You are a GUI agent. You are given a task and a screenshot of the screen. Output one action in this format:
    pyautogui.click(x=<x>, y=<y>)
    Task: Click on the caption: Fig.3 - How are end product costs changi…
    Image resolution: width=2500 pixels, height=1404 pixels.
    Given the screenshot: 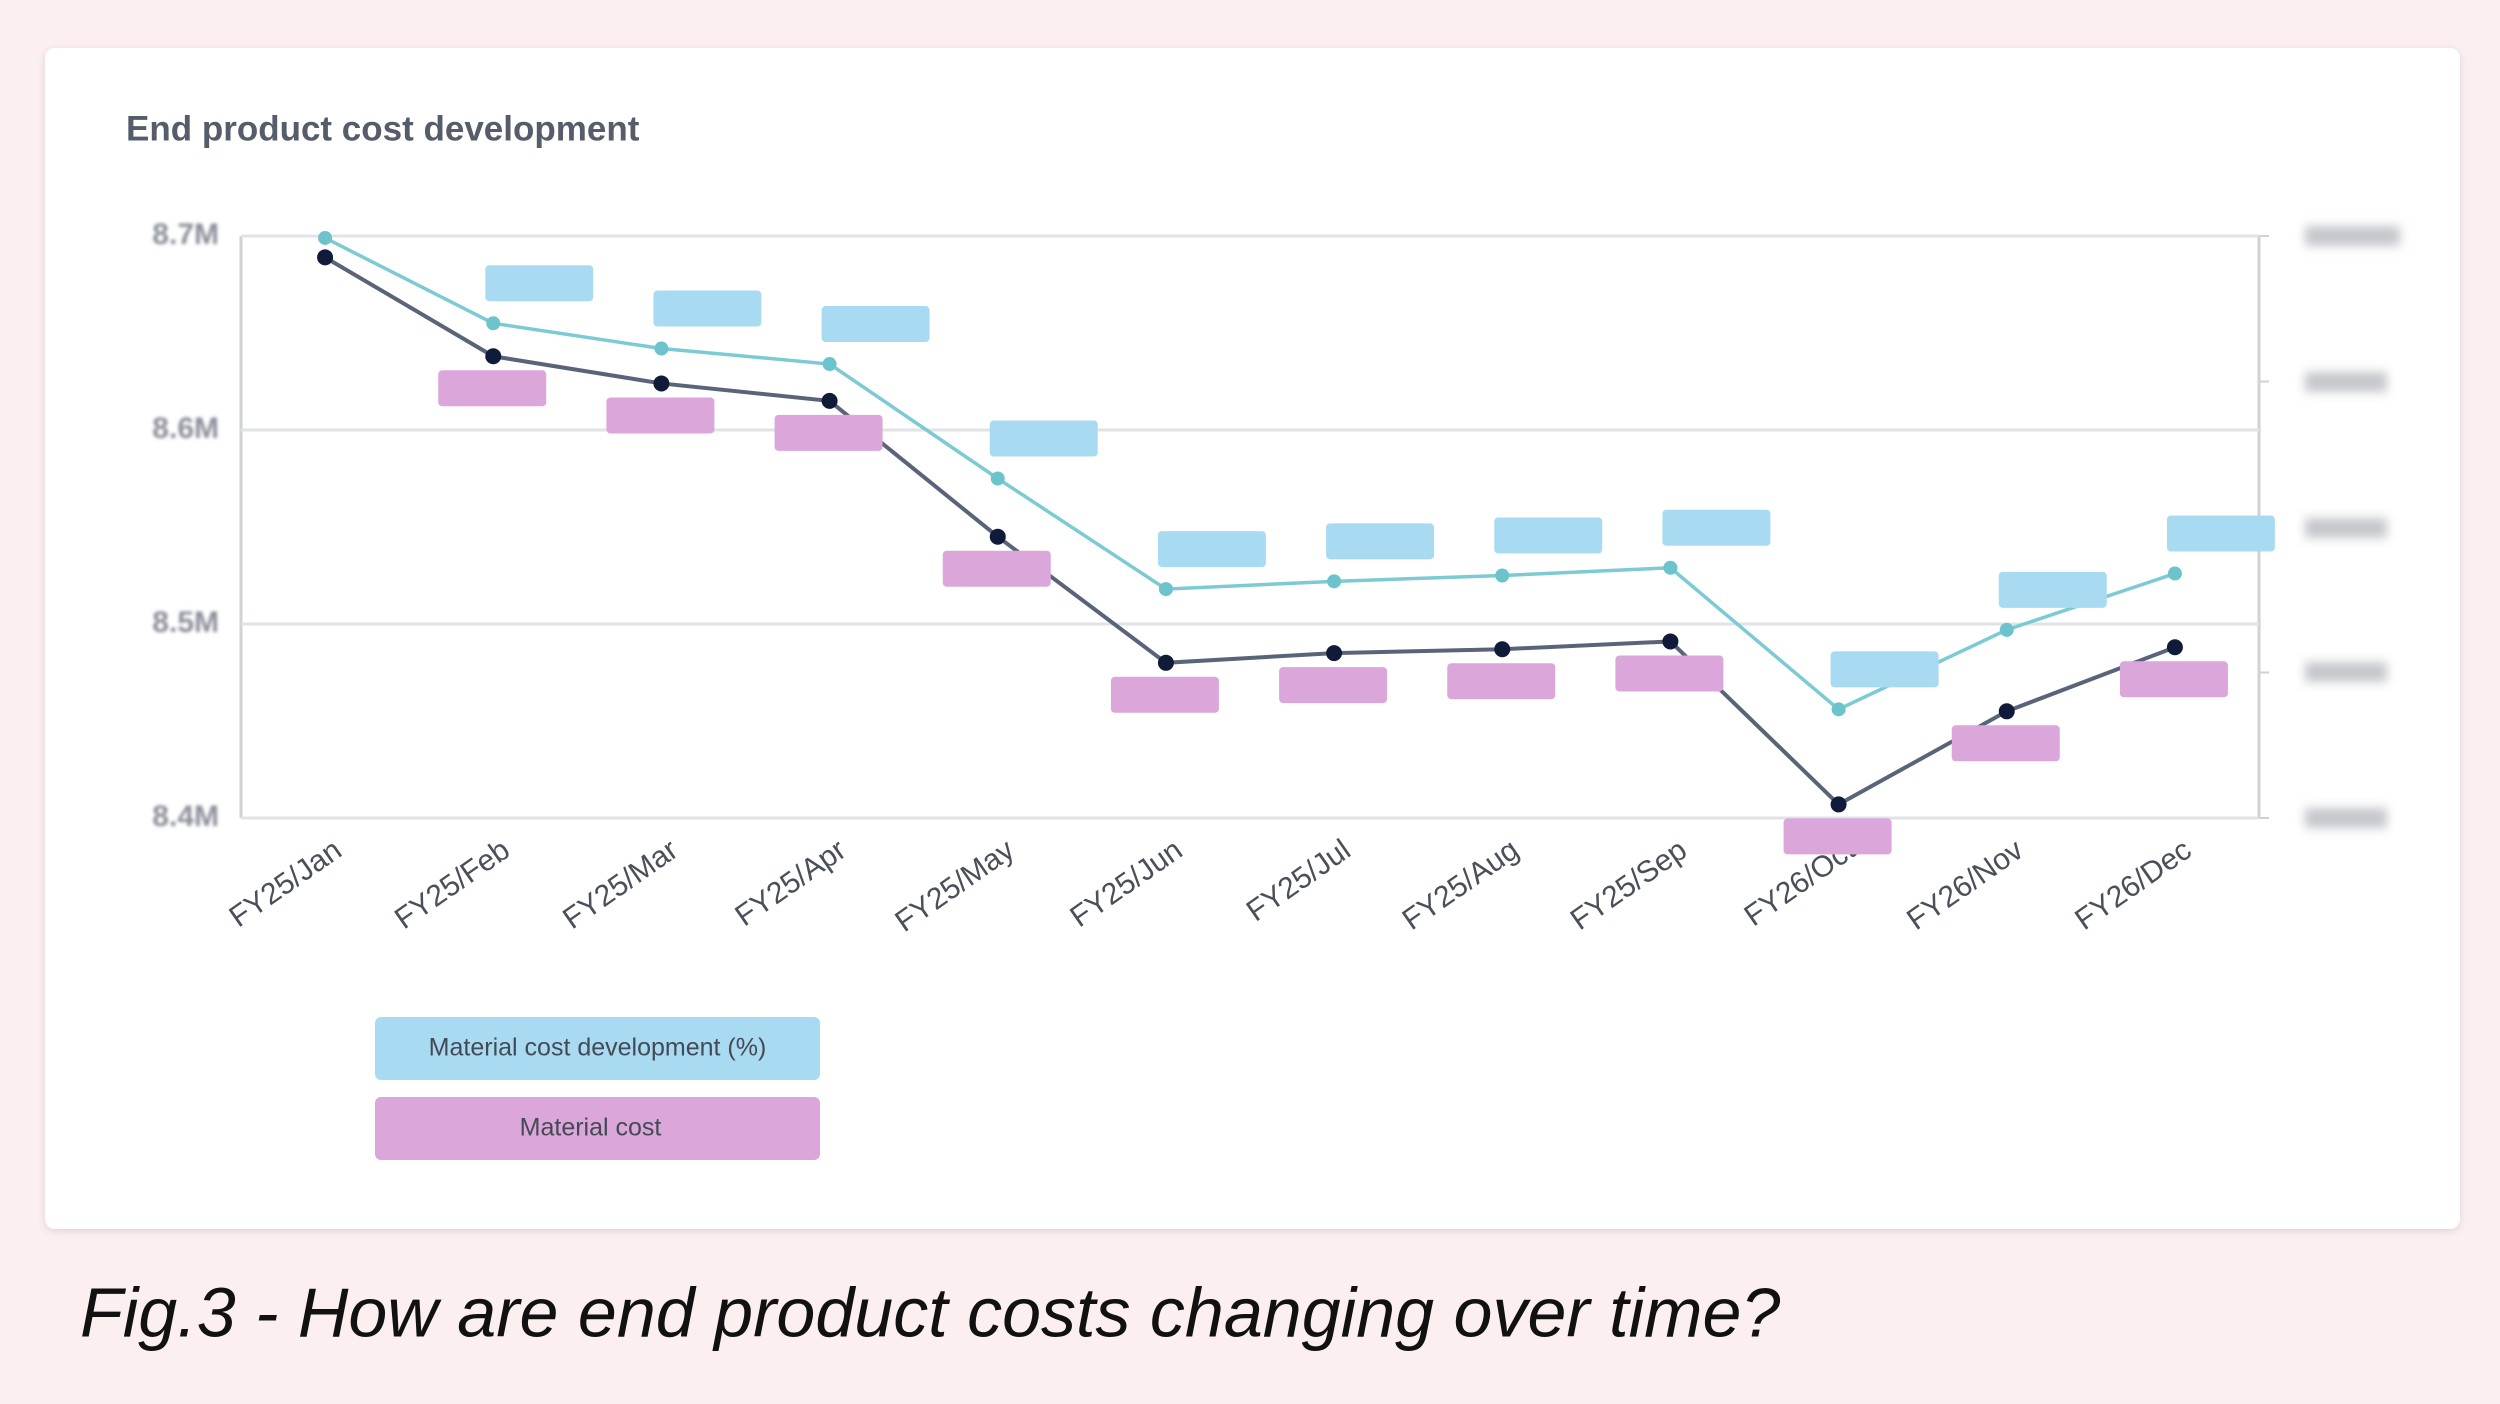 What is the action you would take?
    pyautogui.click(x=930, y=1312)
    